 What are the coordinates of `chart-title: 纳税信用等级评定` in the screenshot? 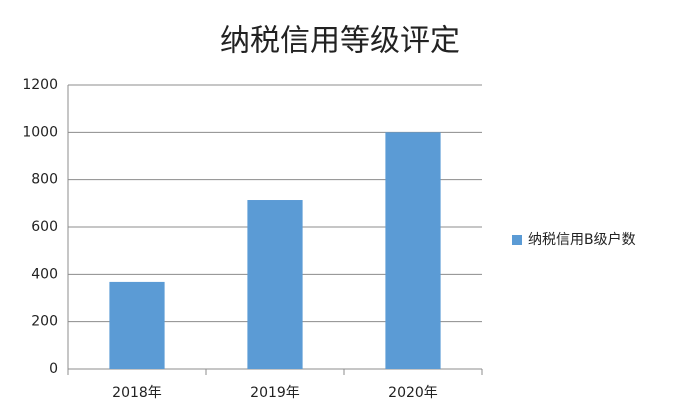 It's located at (340, 41).